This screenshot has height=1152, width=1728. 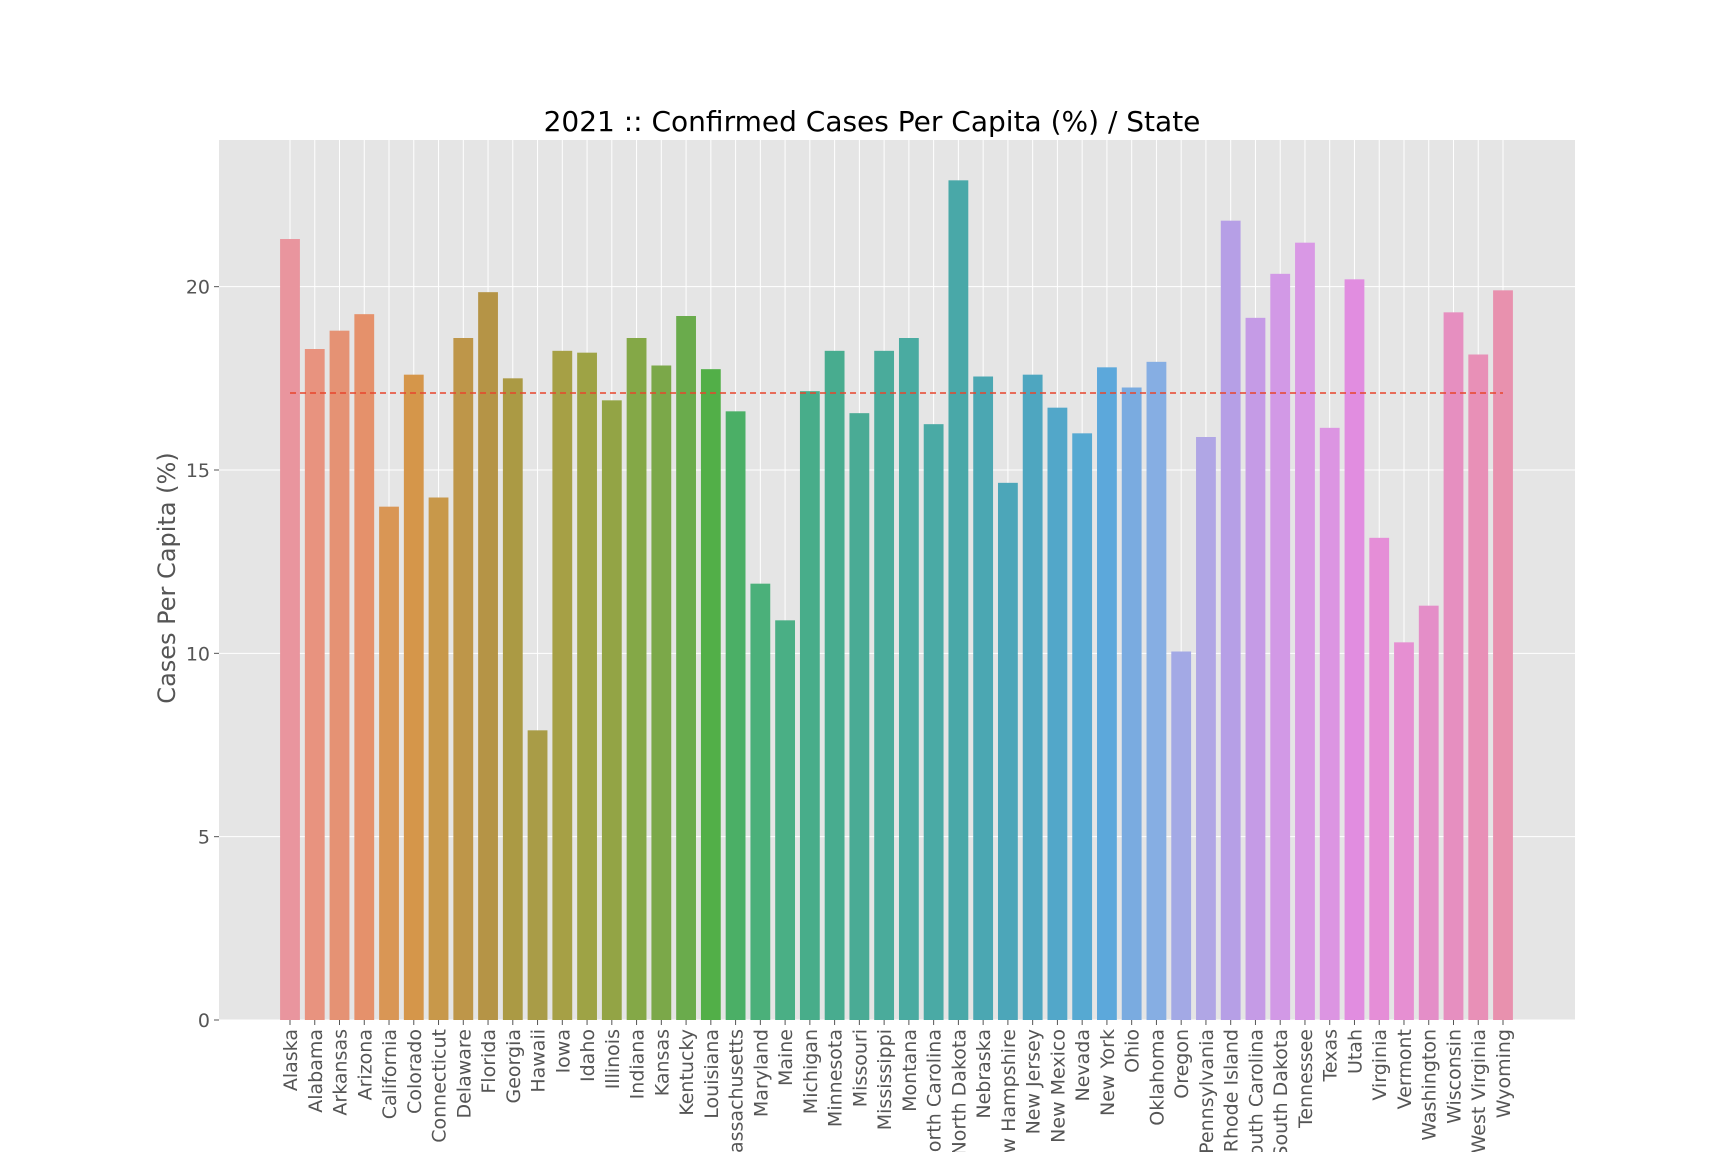 I want to click on x-tick-label: South Dakota, so click(x=1281, y=1090).